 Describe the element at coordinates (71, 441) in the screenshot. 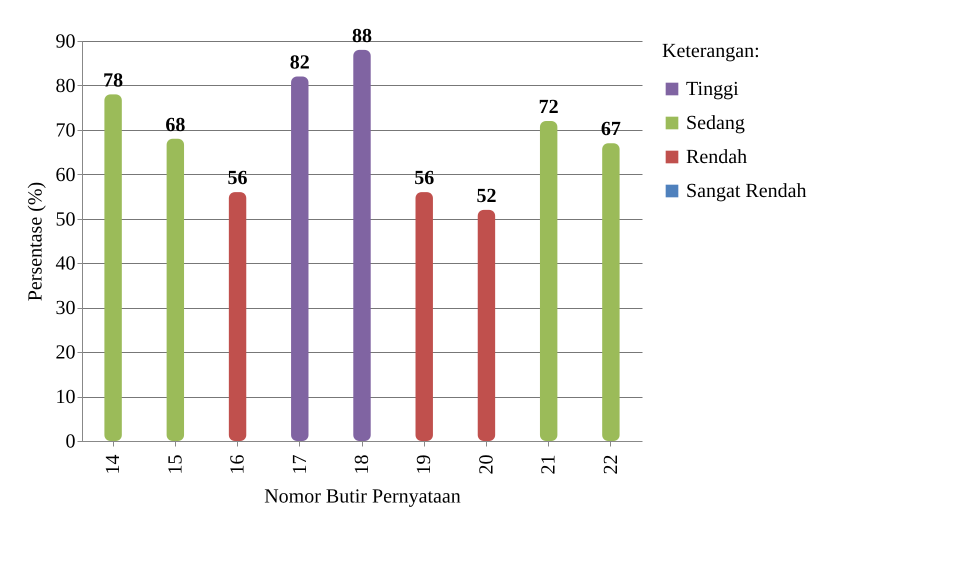

I see `y-tick-label: 0` at that location.